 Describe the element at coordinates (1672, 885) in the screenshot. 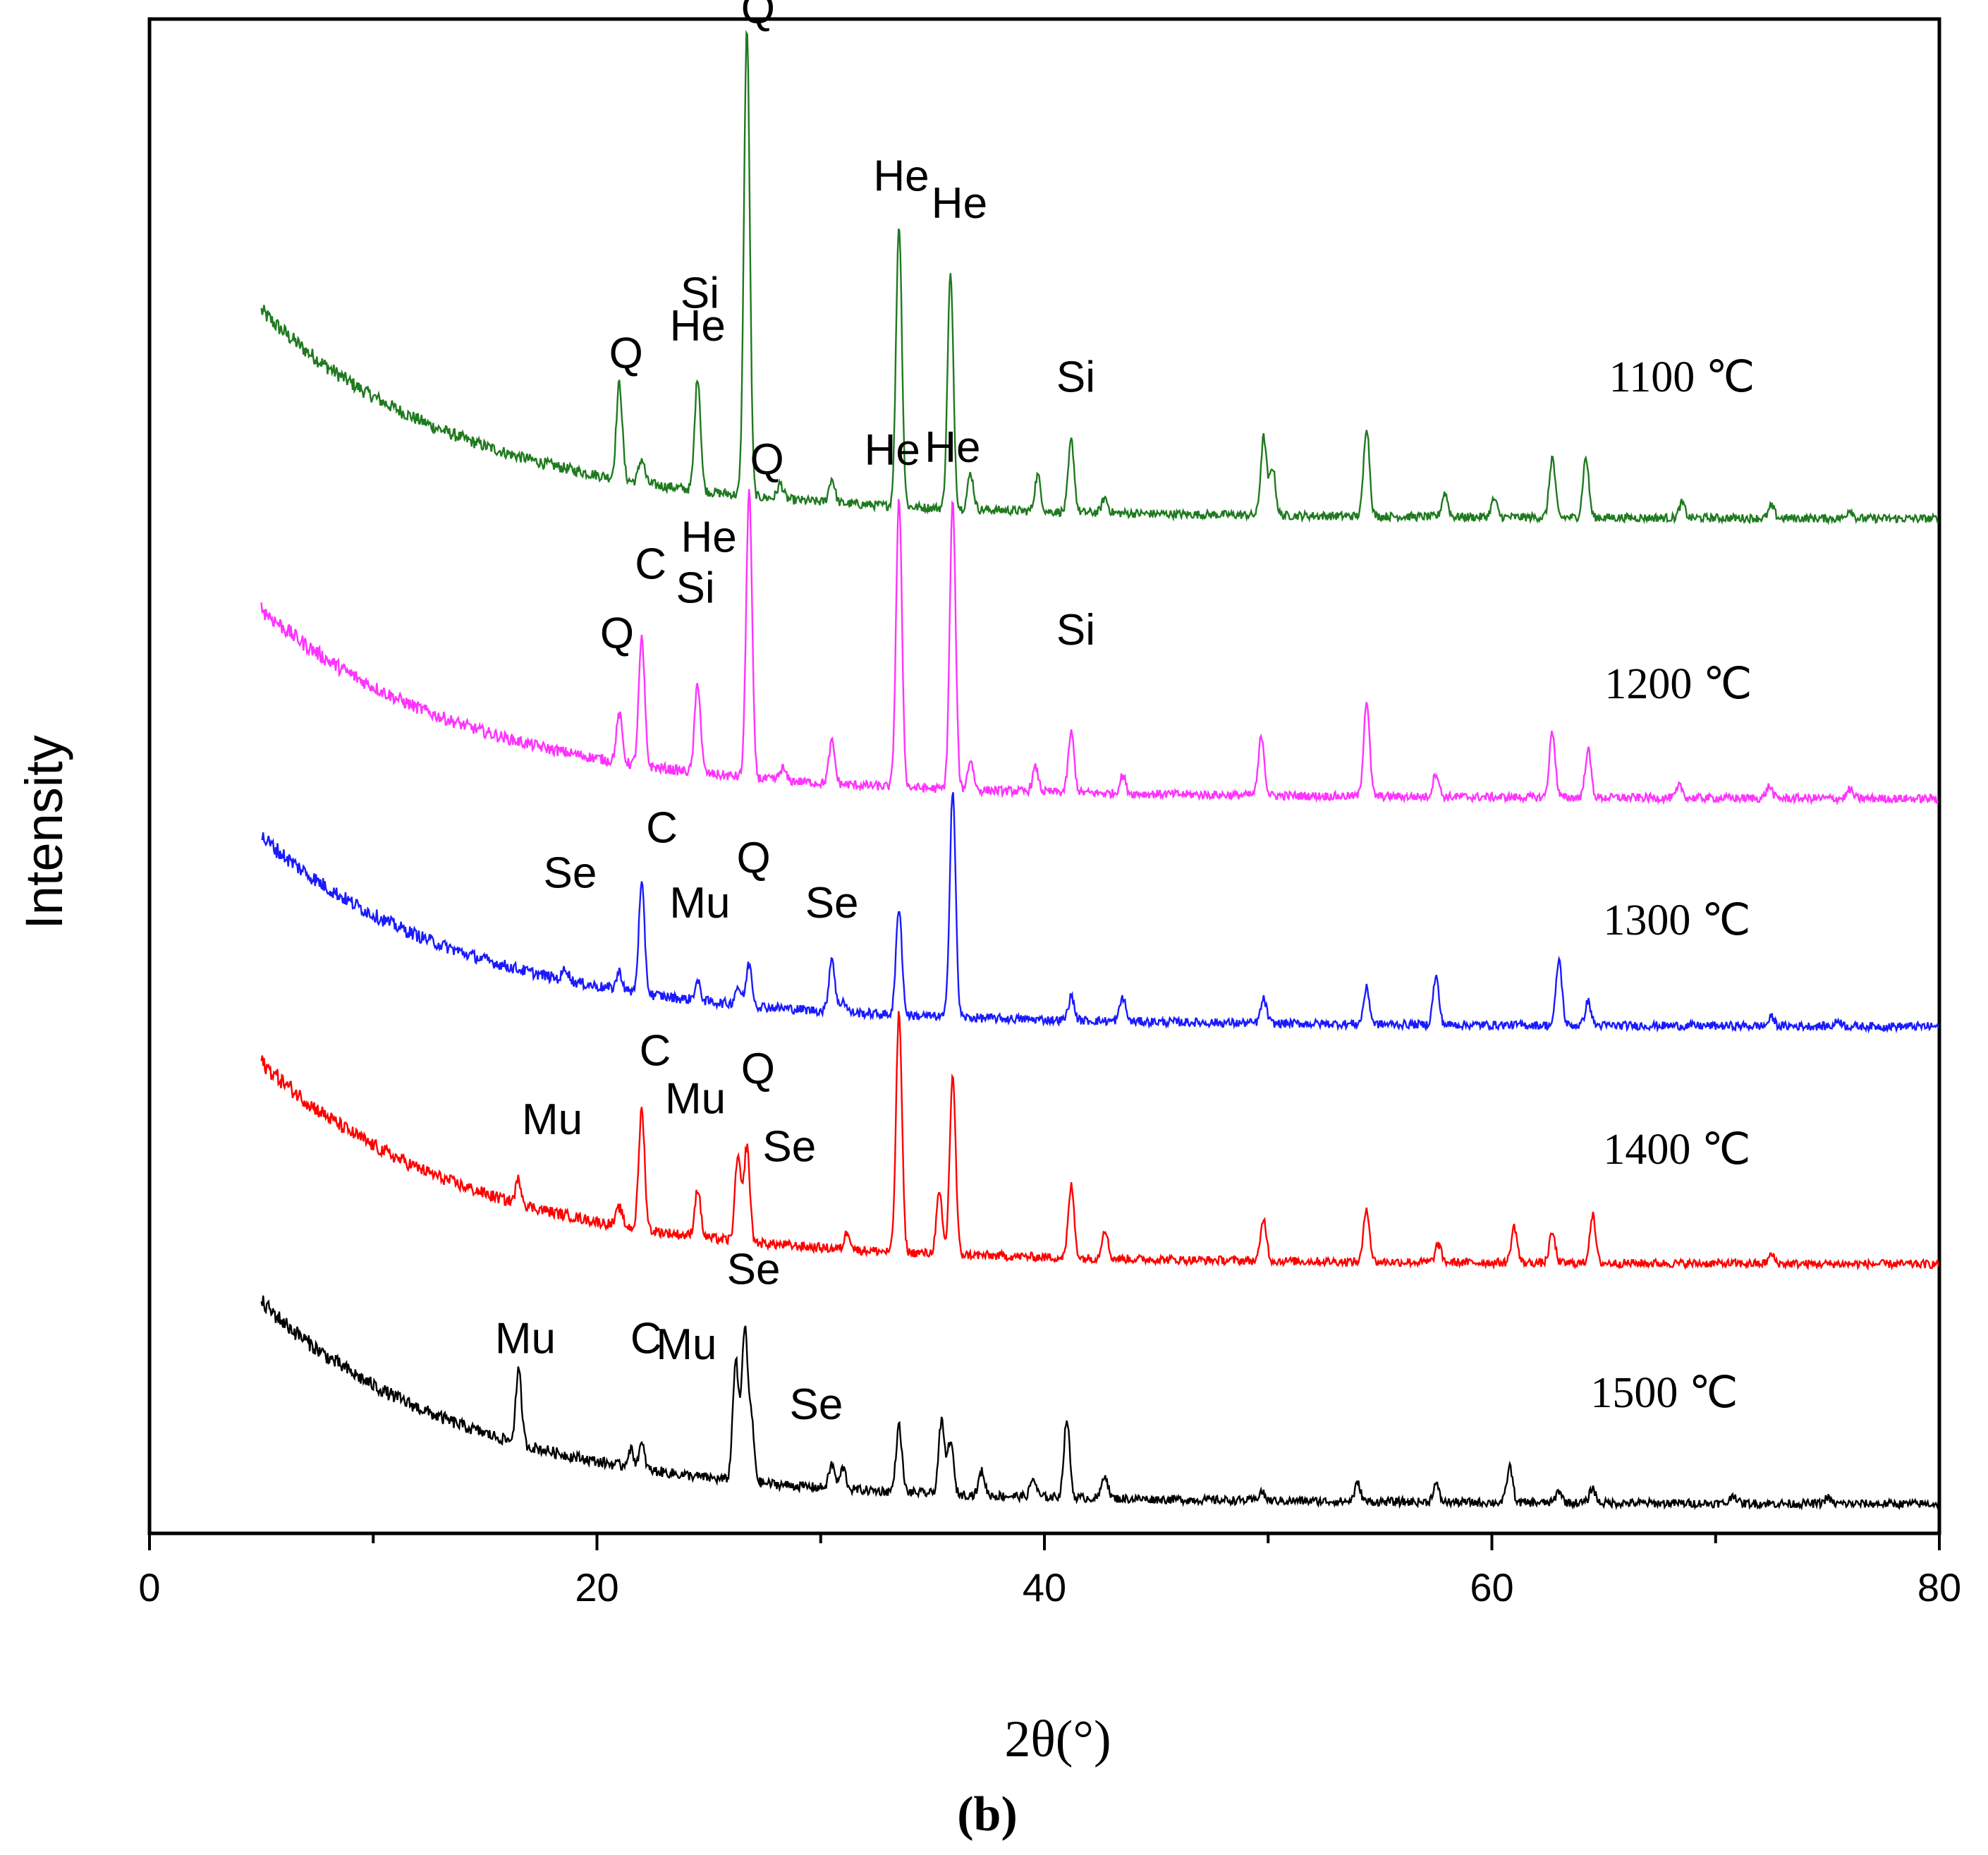

I see `temperature-labels: 1100 ℃ 1200 ℃ 1300 ℃ 1400 ℃ 1500 ℃` at that location.